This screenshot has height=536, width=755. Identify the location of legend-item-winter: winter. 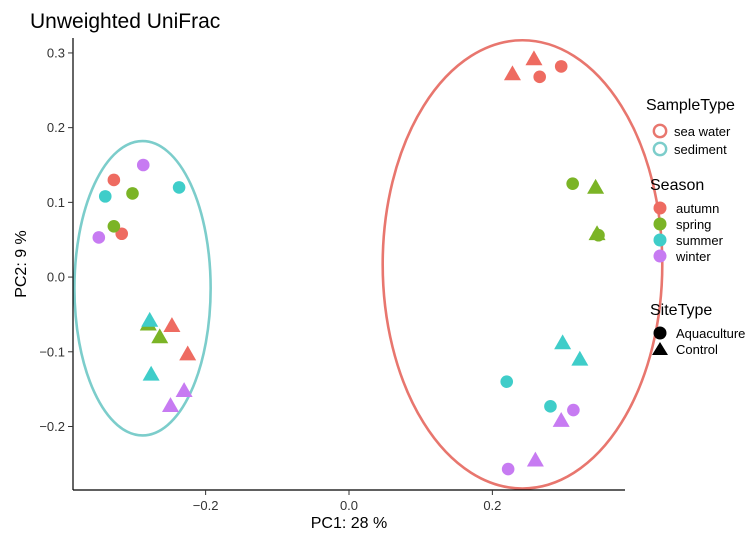
(682, 256).